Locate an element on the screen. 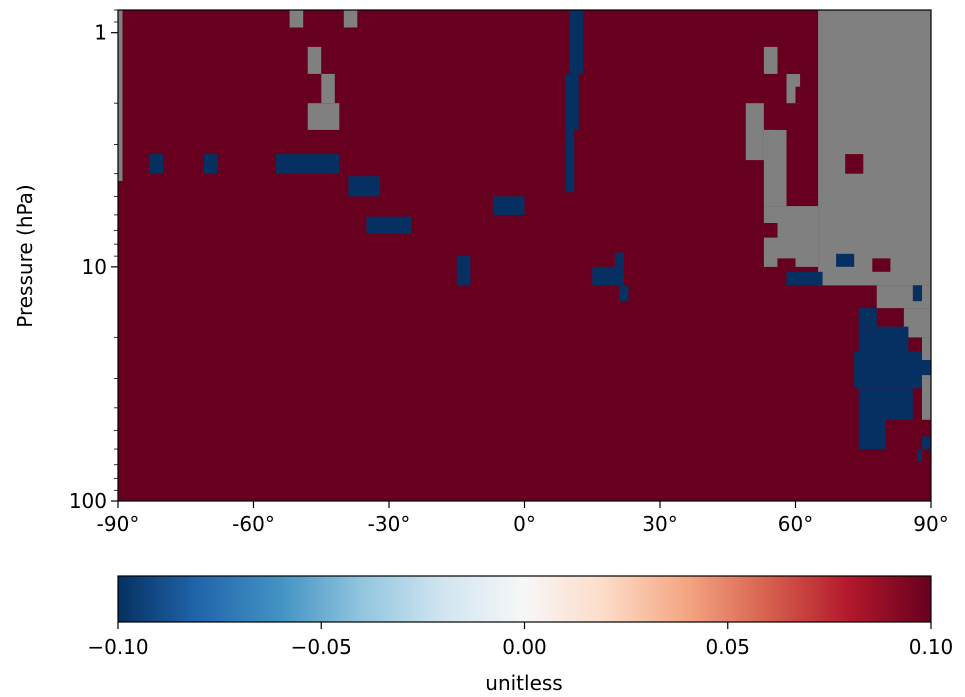  colorbar-ticks: −0.10 −0.05 0.00 0.05 0.10 is located at coordinates (520, 640).